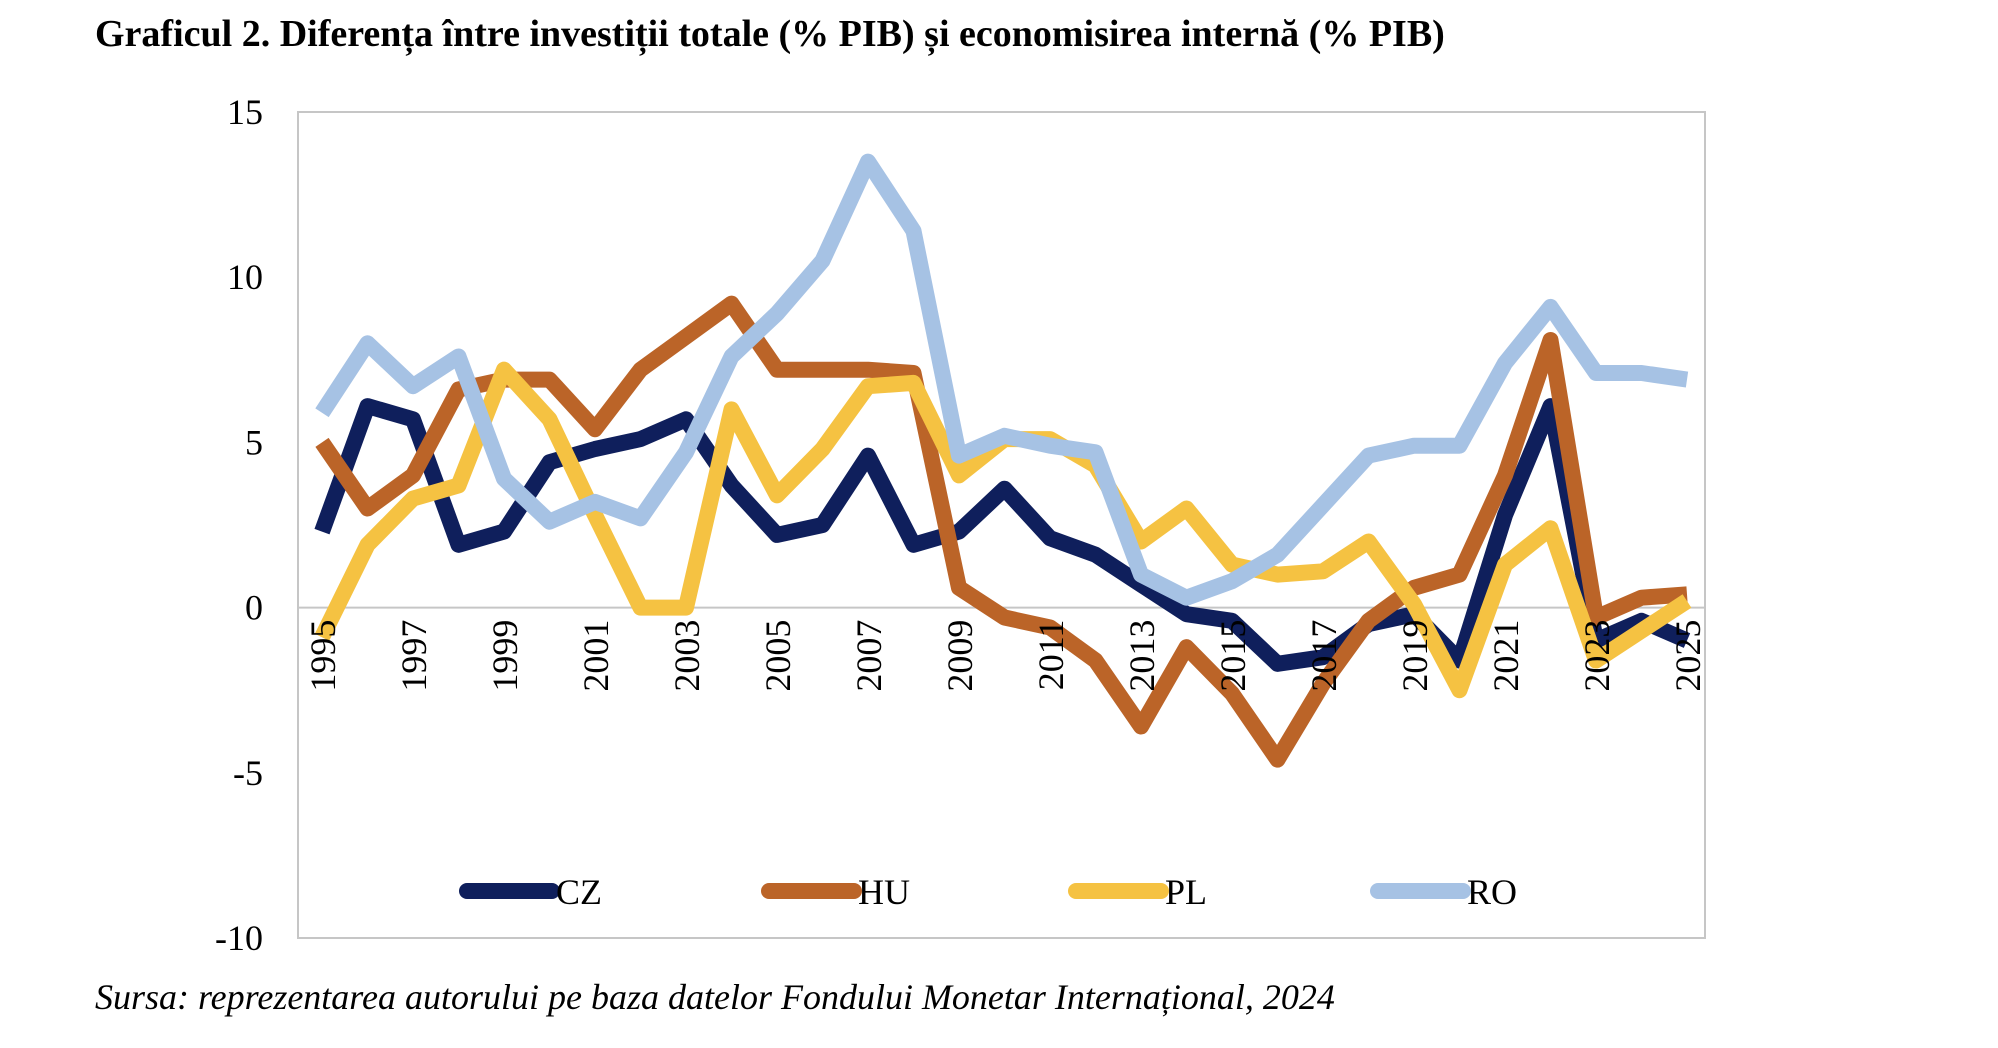 This screenshot has width=1998, height=1048. I want to click on legend-label: HU, so click(884, 892).